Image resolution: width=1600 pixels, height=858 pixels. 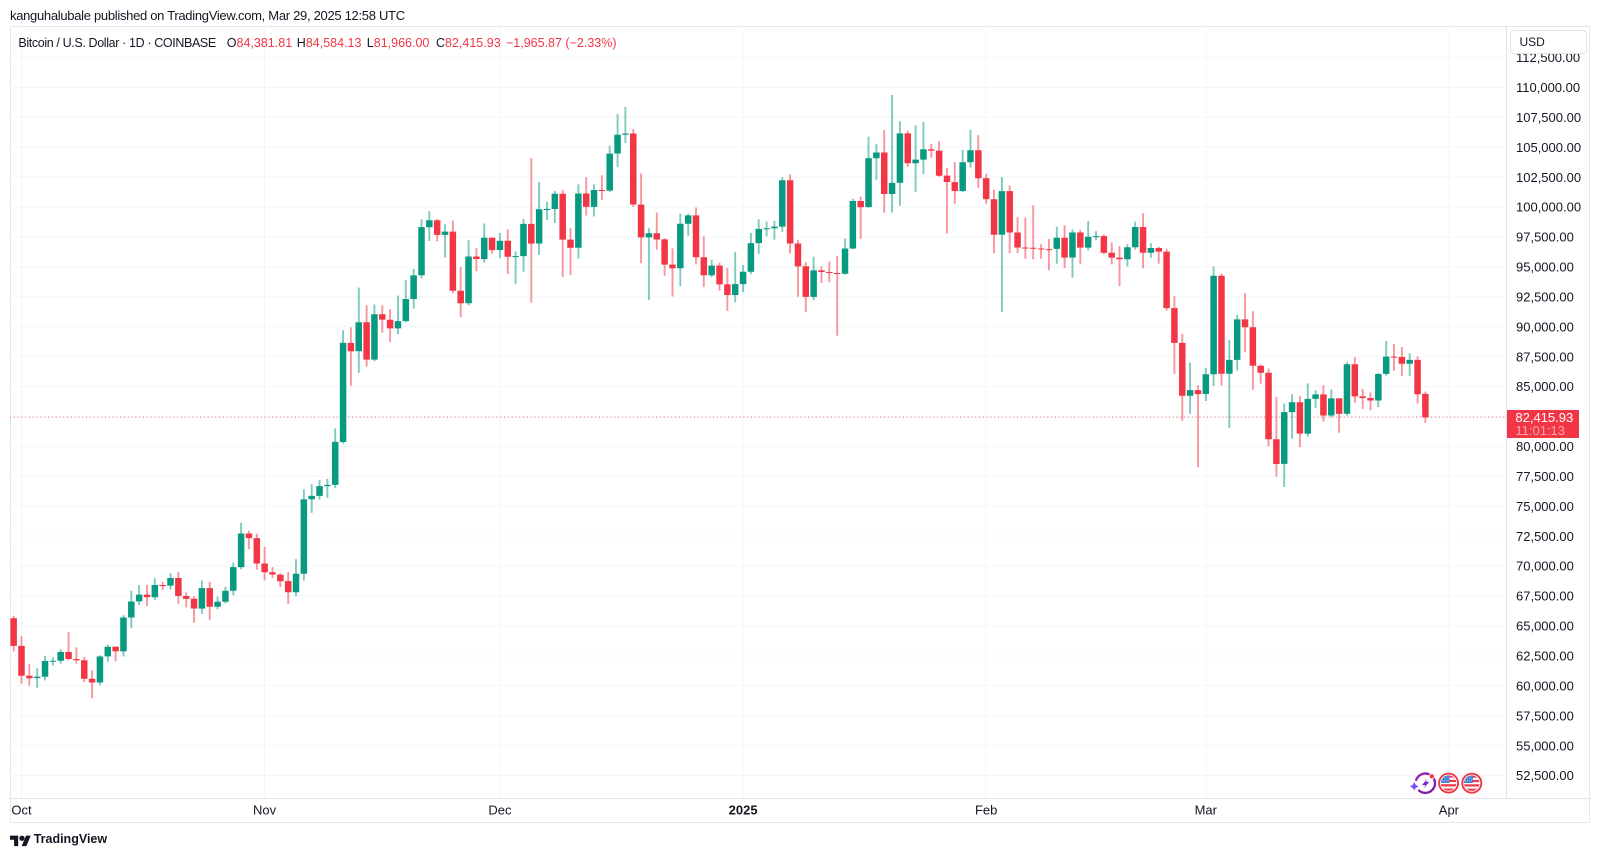 I want to click on svg-text: 87,500.00, so click(x=1545, y=356).